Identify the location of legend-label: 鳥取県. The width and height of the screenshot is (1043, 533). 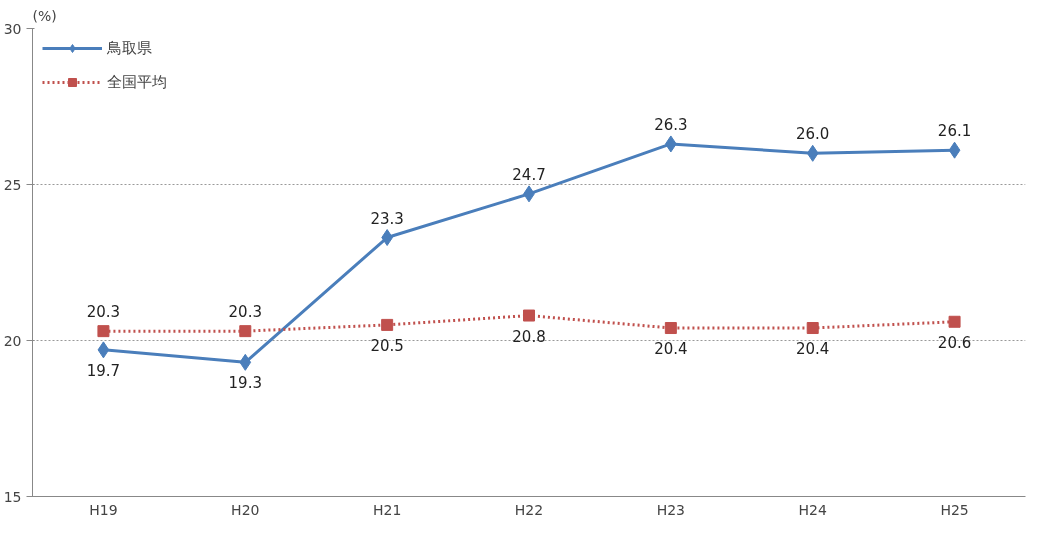
(129, 48).